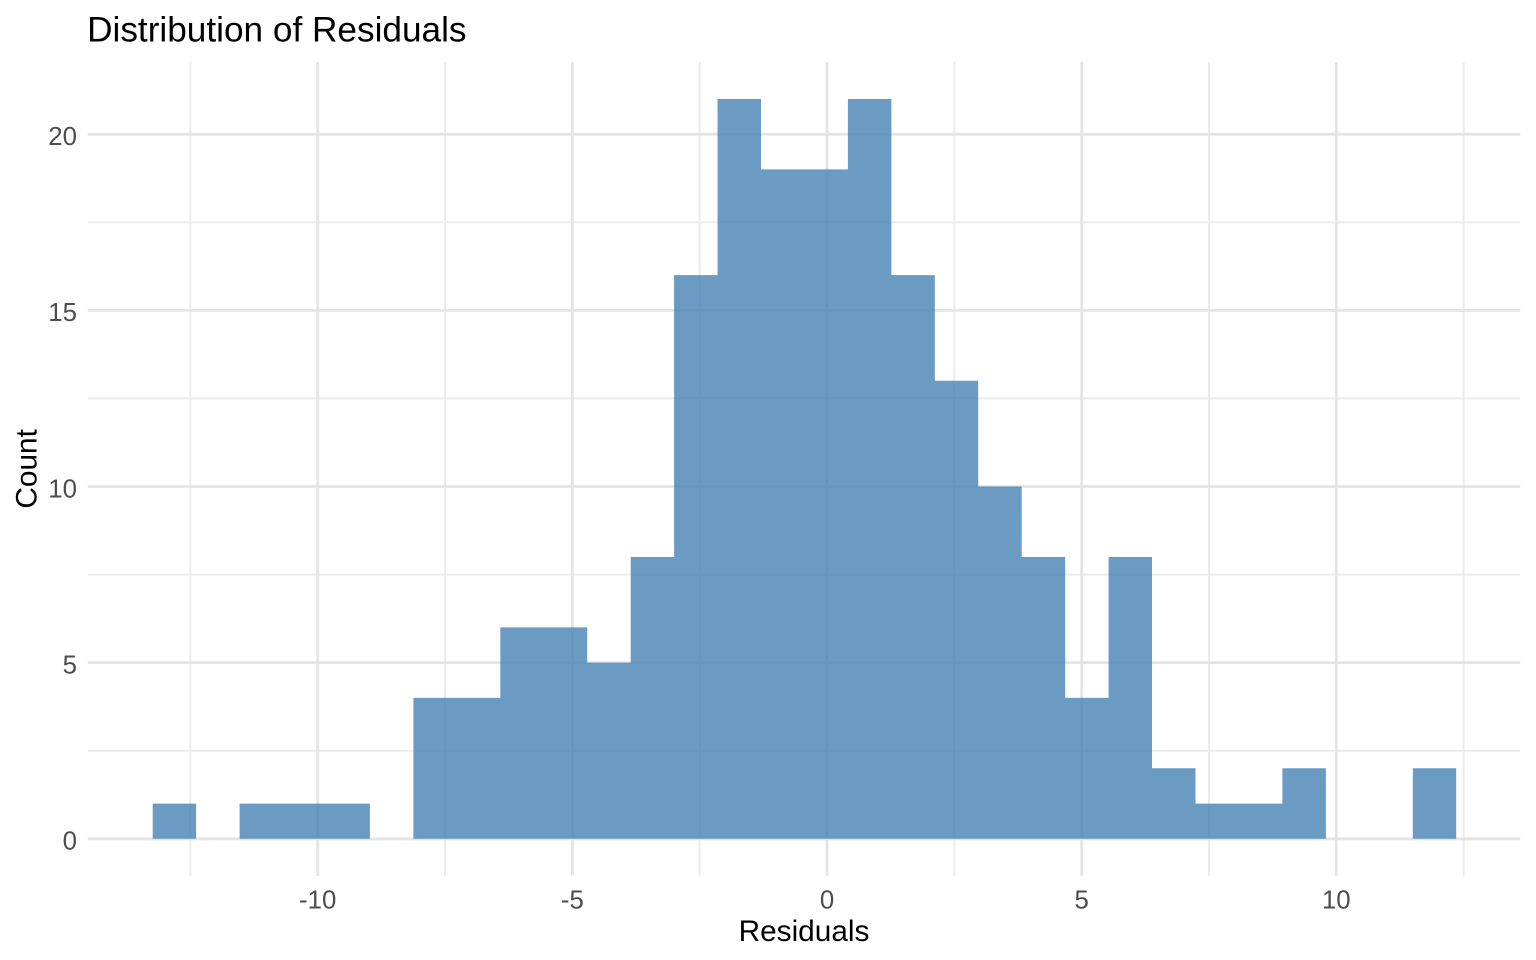  Describe the element at coordinates (26, 468) in the screenshot. I see `svg-text: Count` at that location.